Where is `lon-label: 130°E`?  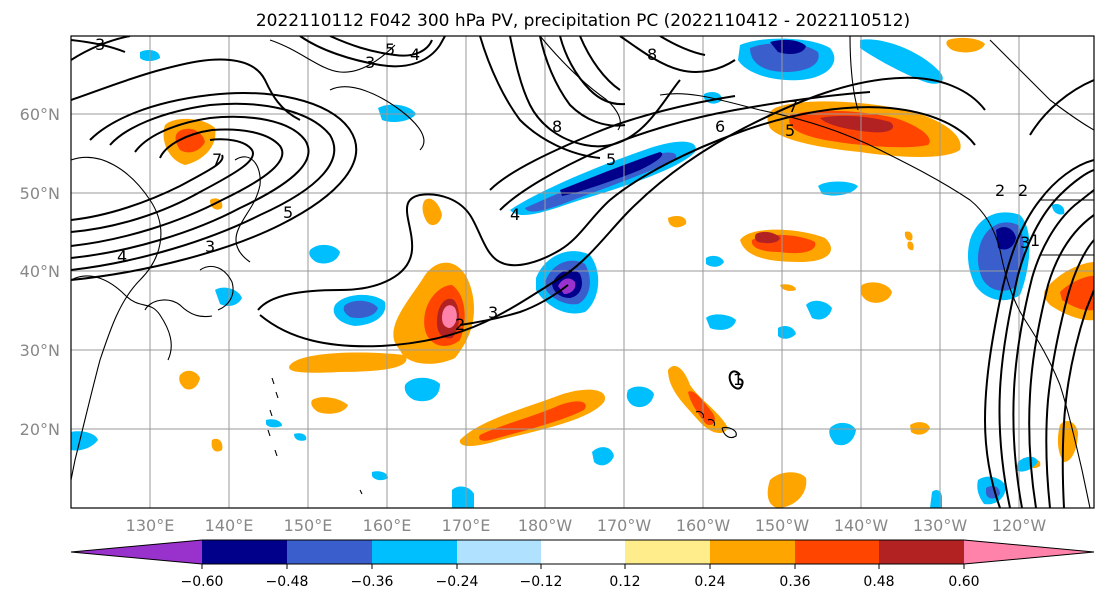
lon-label: 130°E is located at coordinates (150, 525).